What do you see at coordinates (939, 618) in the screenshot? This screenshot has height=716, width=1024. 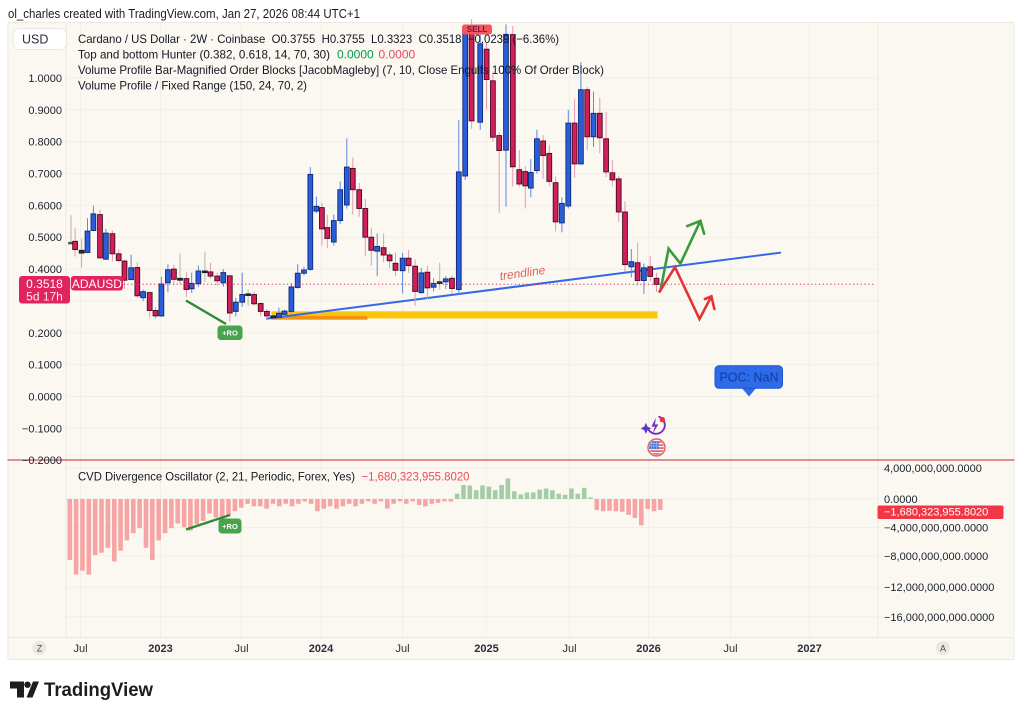 I see `svg-text: −16,000,000,000.0000` at bounding box center [939, 618].